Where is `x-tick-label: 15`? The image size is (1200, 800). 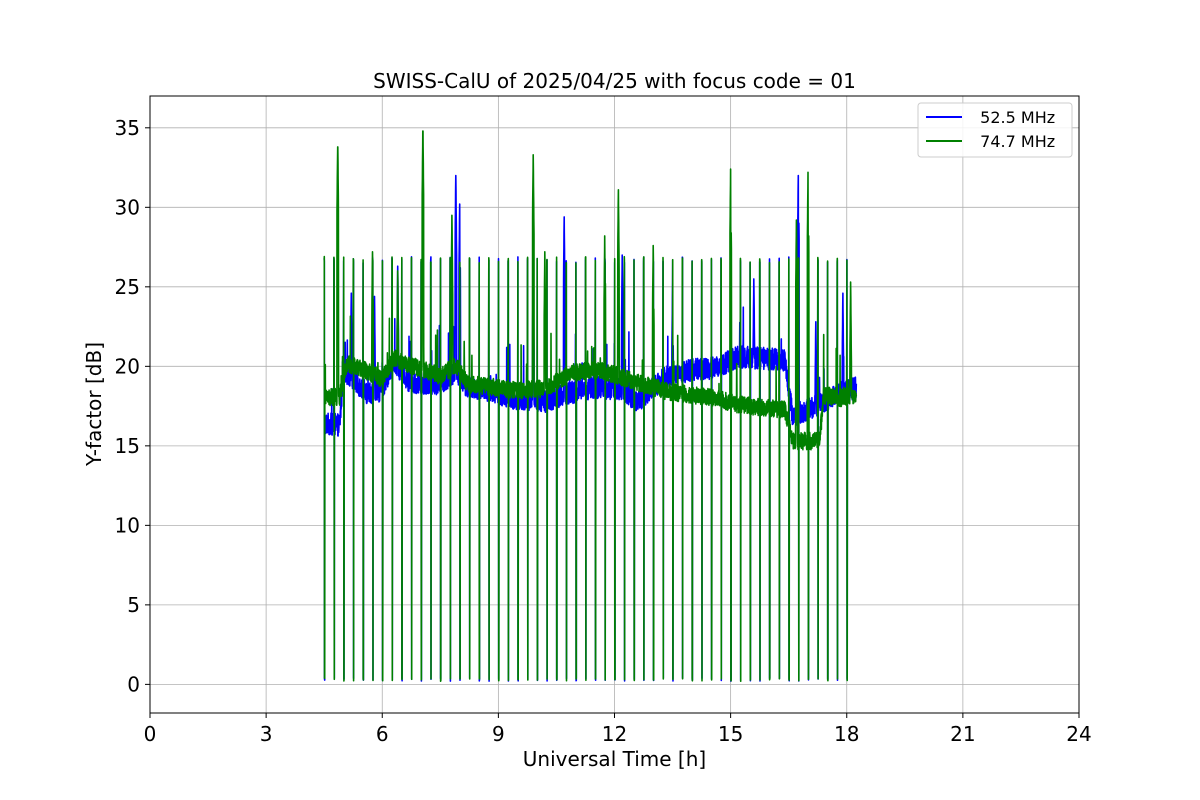 x-tick-label: 15 is located at coordinates (730, 734).